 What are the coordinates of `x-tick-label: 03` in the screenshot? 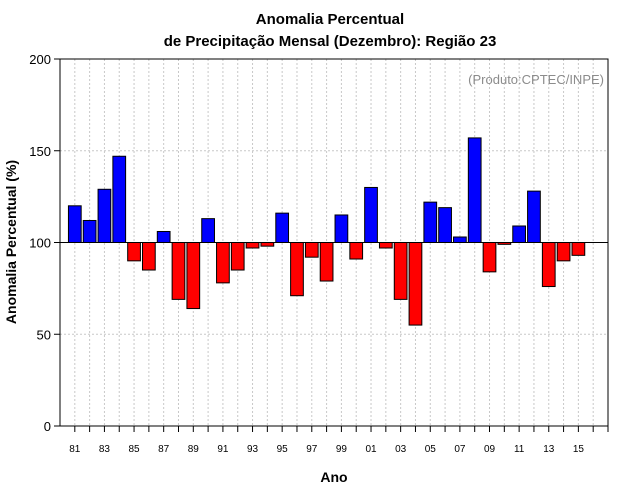 It's located at (401, 449).